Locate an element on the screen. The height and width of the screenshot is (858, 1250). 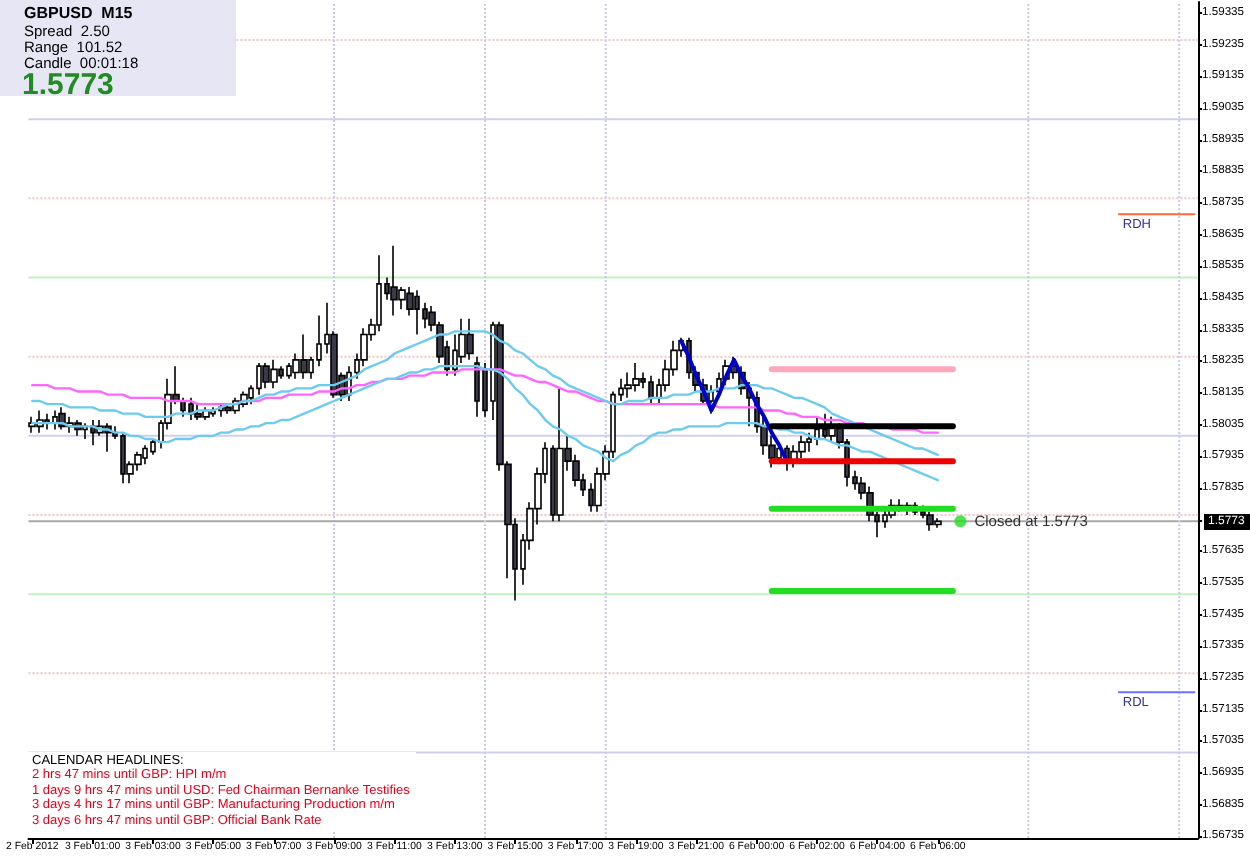
annotation: 1.5773 is located at coordinates (68, 85).